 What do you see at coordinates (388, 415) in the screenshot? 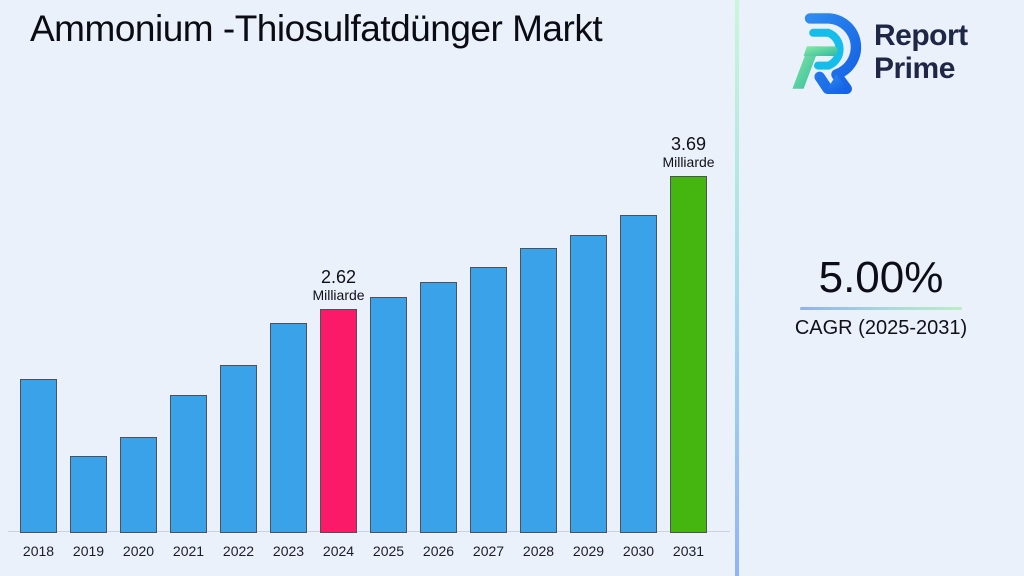
I see `bar-2025` at bounding box center [388, 415].